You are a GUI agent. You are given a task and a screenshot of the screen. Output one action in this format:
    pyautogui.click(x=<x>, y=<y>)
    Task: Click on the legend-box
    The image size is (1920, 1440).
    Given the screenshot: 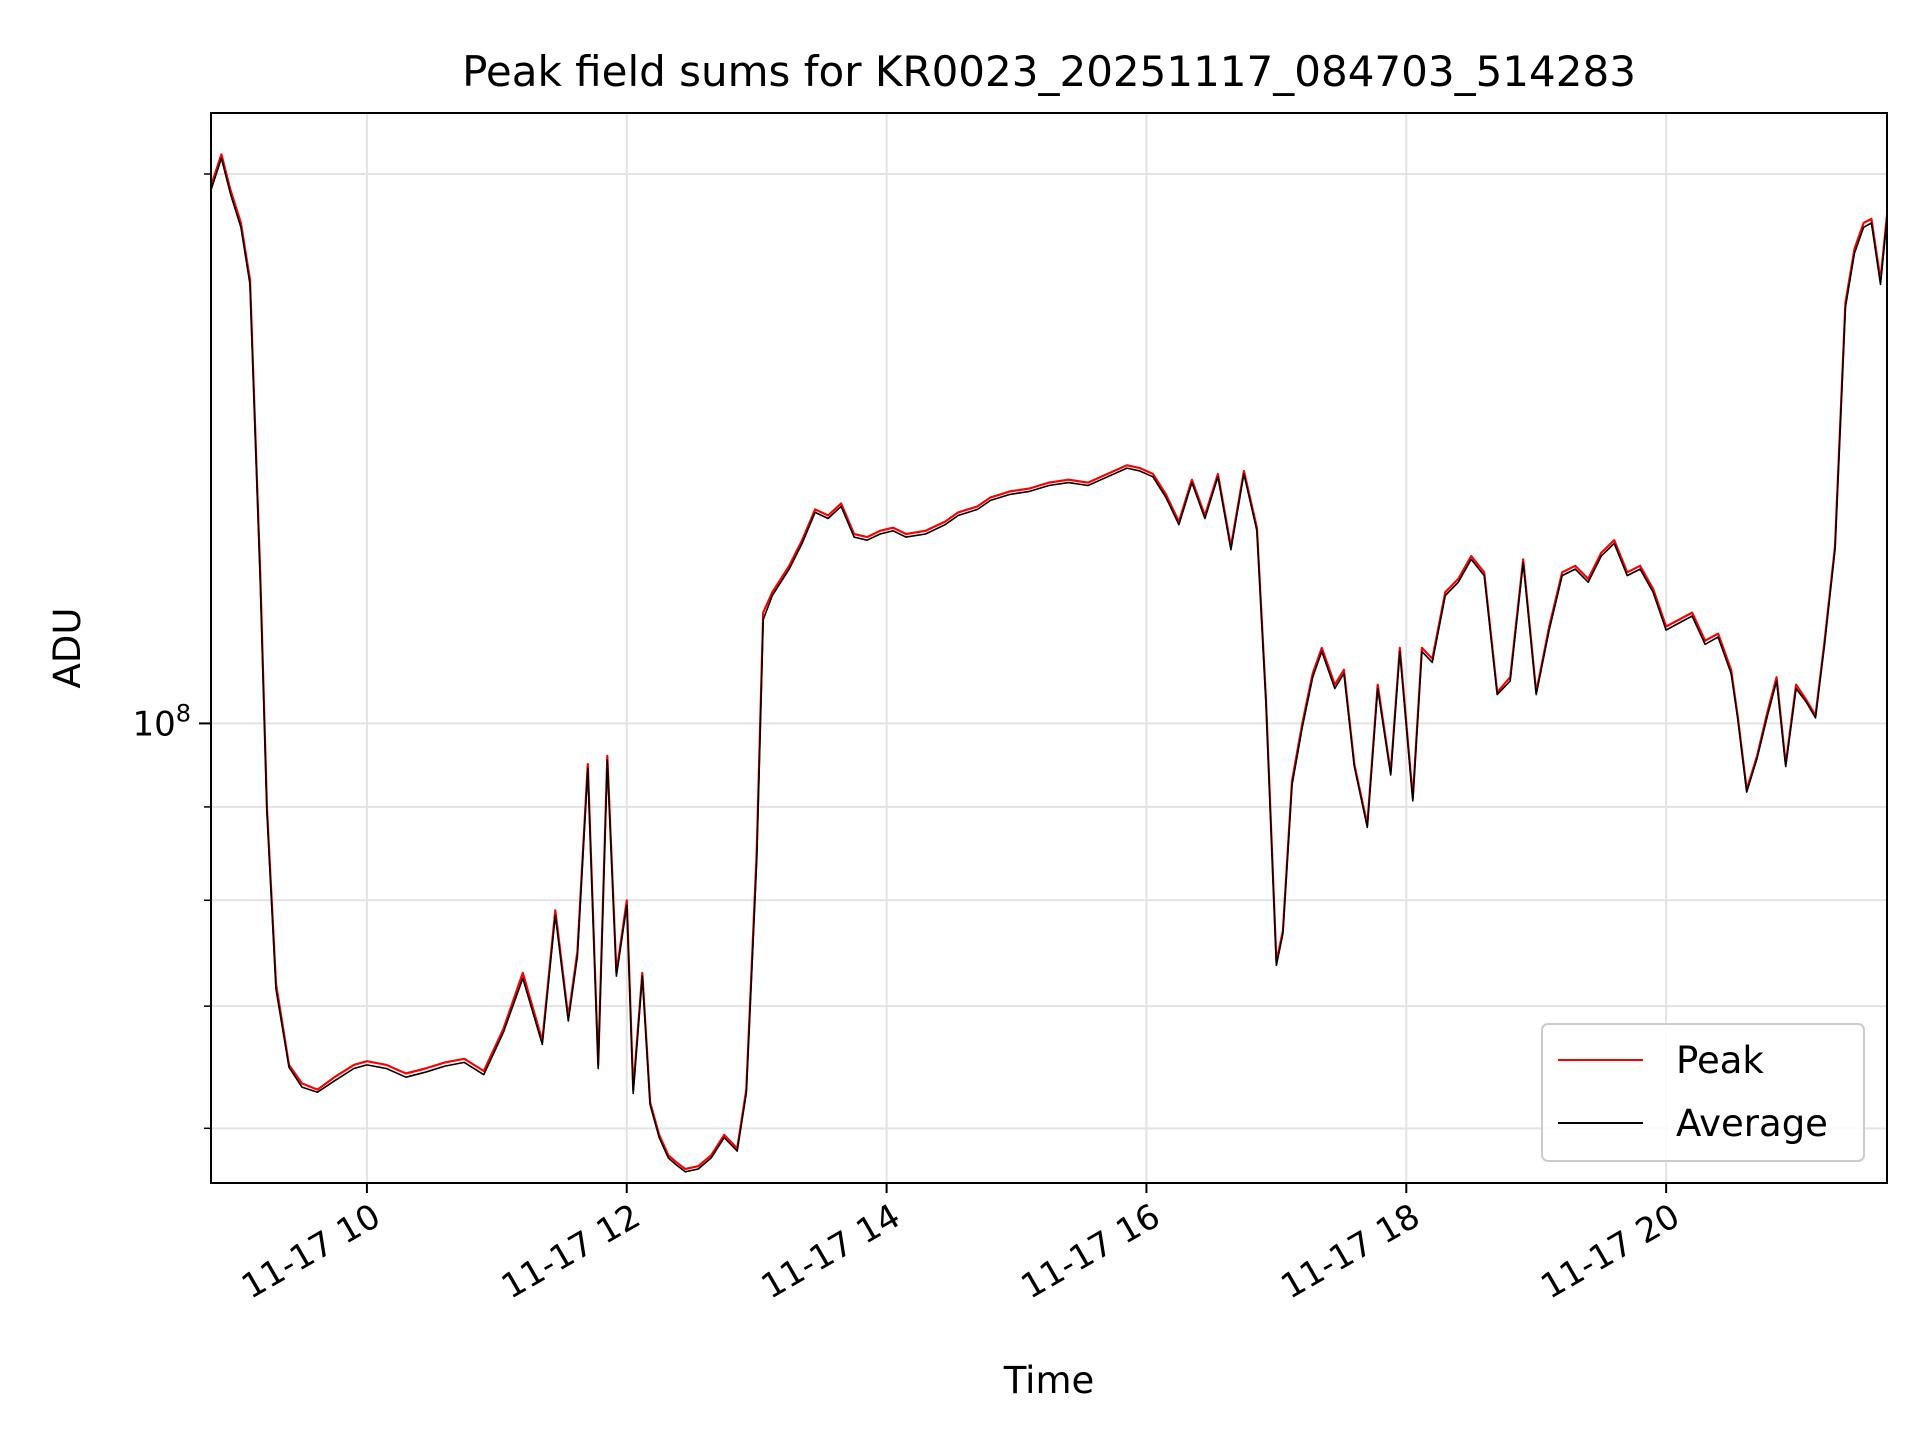 What is the action you would take?
    pyautogui.click(x=1703, y=1092)
    